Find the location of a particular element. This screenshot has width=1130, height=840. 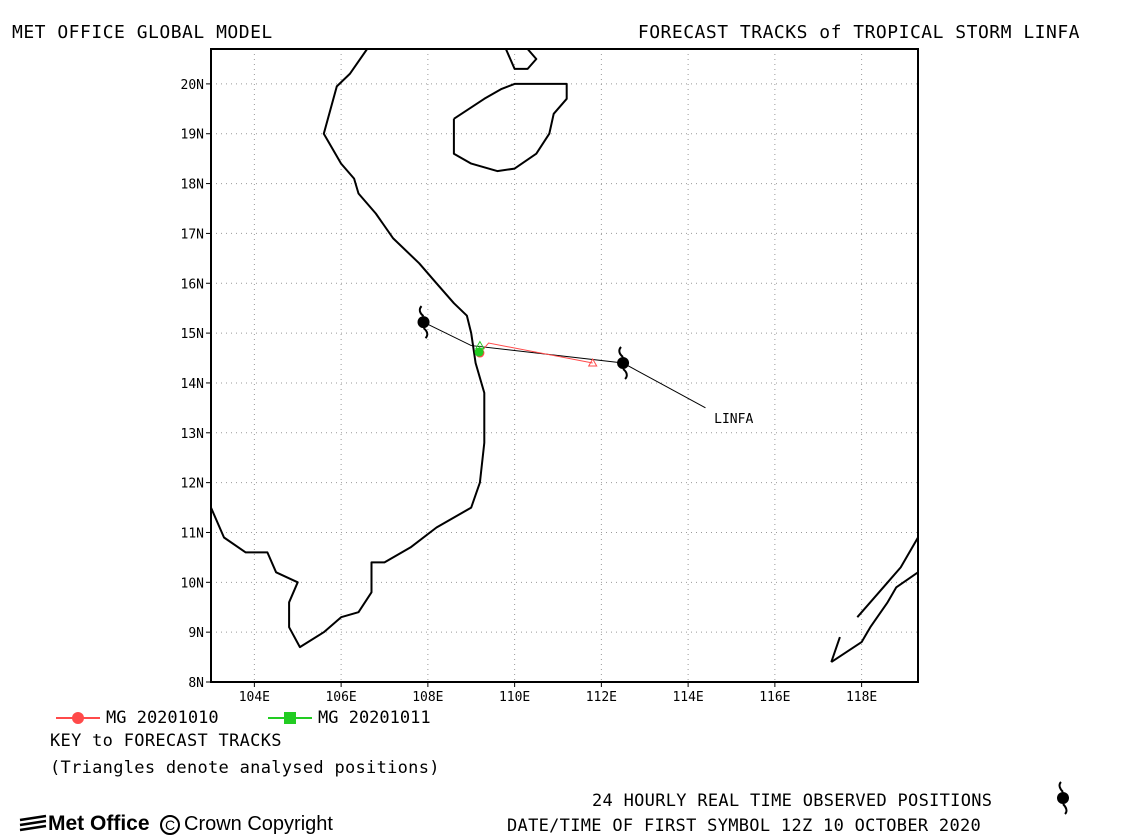

storm-name-label: LINFA is located at coordinates (733, 419).